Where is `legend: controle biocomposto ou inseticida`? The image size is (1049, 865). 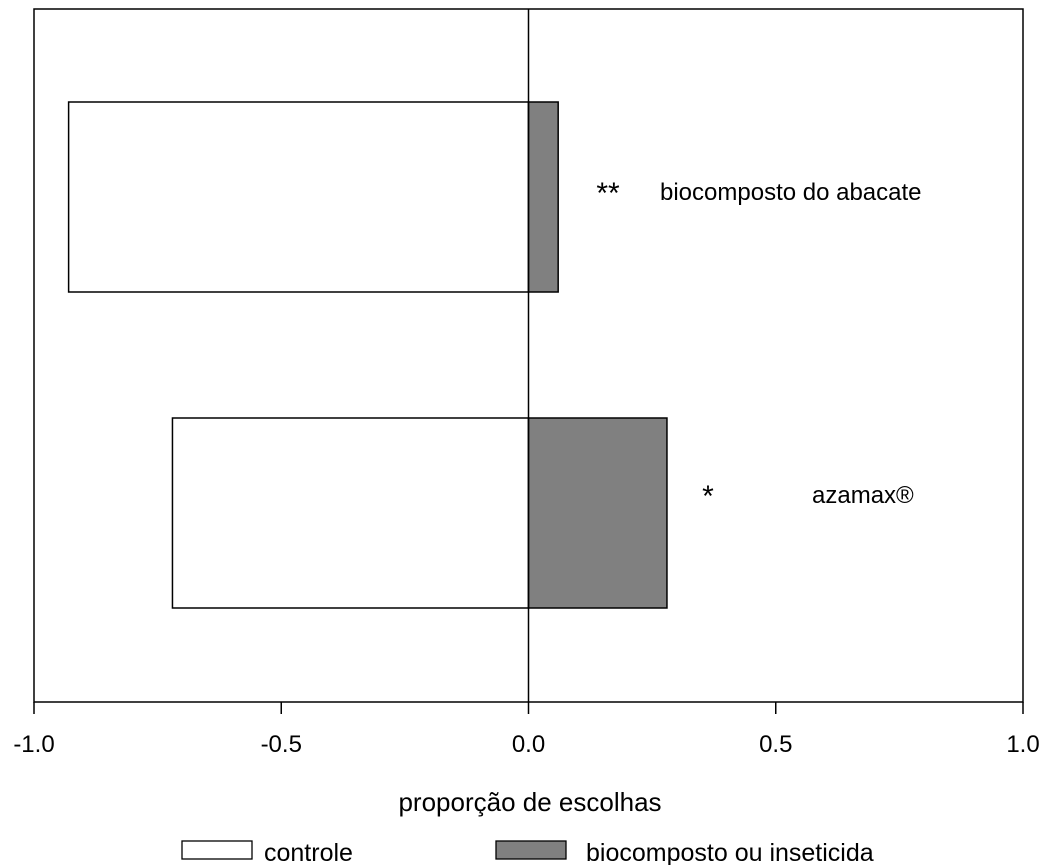
legend: controle biocomposto ou inseticida is located at coordinates (527, 852).